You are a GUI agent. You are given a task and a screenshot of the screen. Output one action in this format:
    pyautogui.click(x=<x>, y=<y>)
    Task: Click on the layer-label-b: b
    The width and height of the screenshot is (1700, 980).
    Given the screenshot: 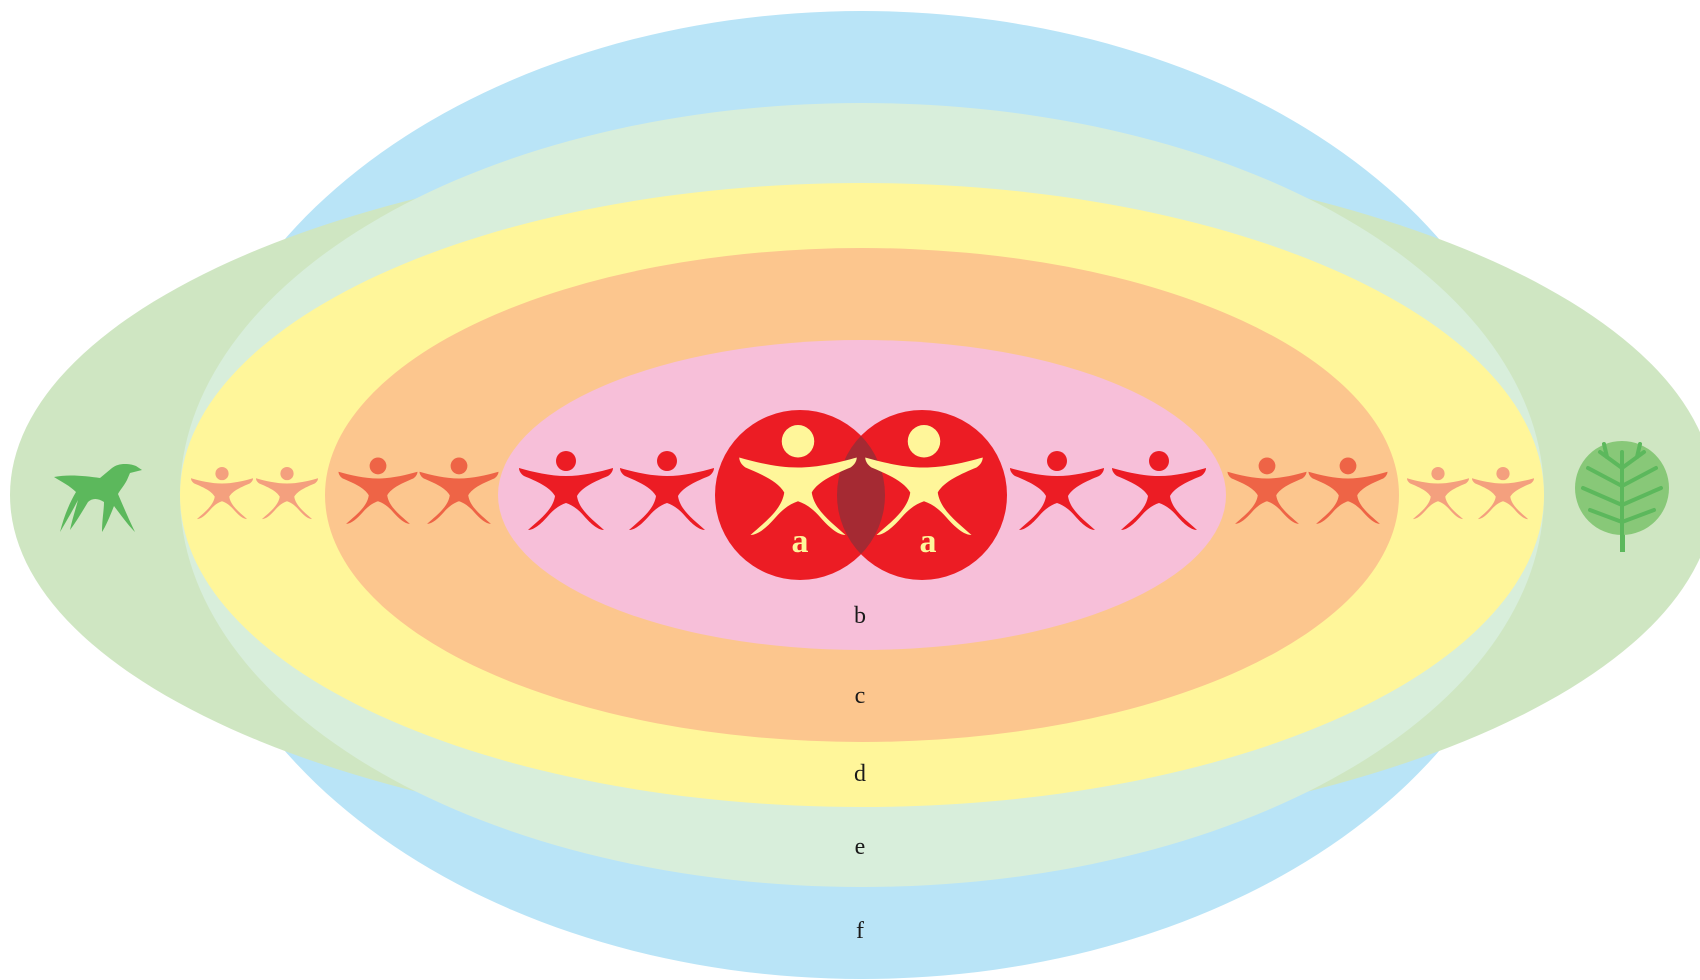 What is the action you would take?
    pyautogui.click(x=860, y=616)
    